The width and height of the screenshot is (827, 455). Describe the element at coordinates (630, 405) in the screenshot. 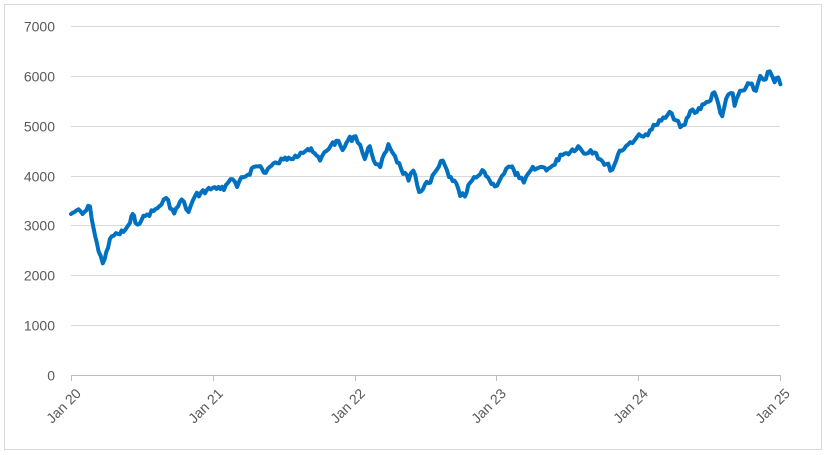

I see `x-tick-label: Jan 24` at that location.